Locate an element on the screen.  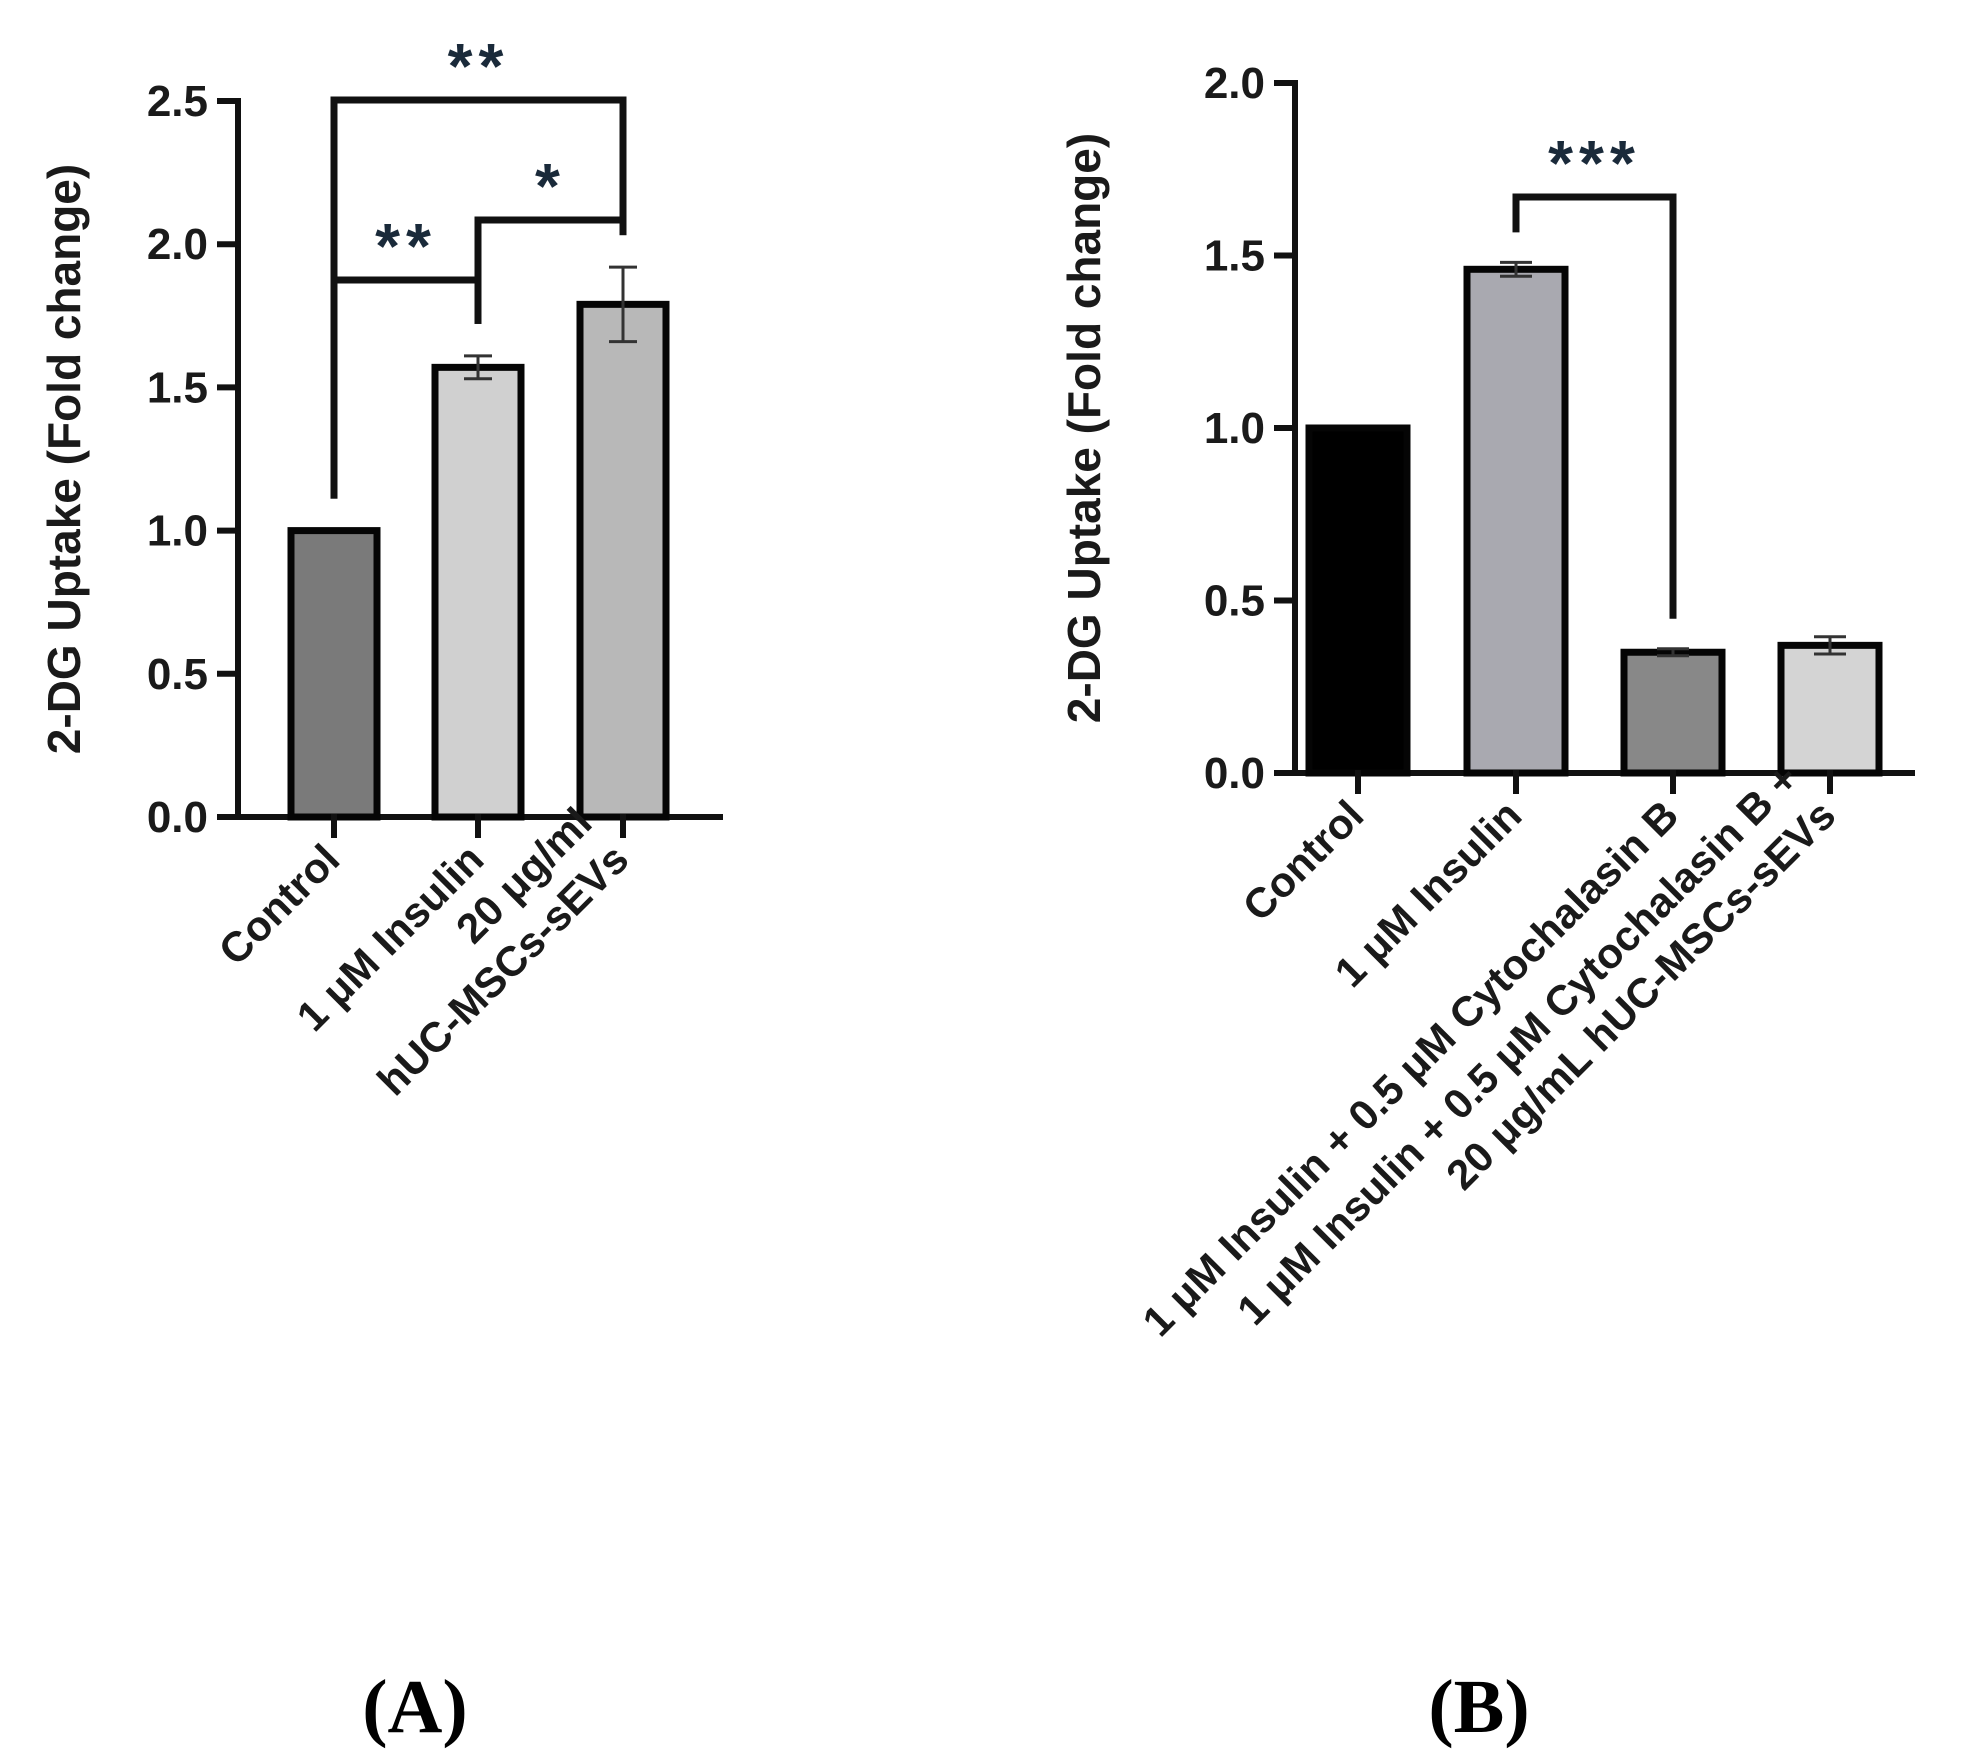
significance-label: * is located at coordinates (550, 186).